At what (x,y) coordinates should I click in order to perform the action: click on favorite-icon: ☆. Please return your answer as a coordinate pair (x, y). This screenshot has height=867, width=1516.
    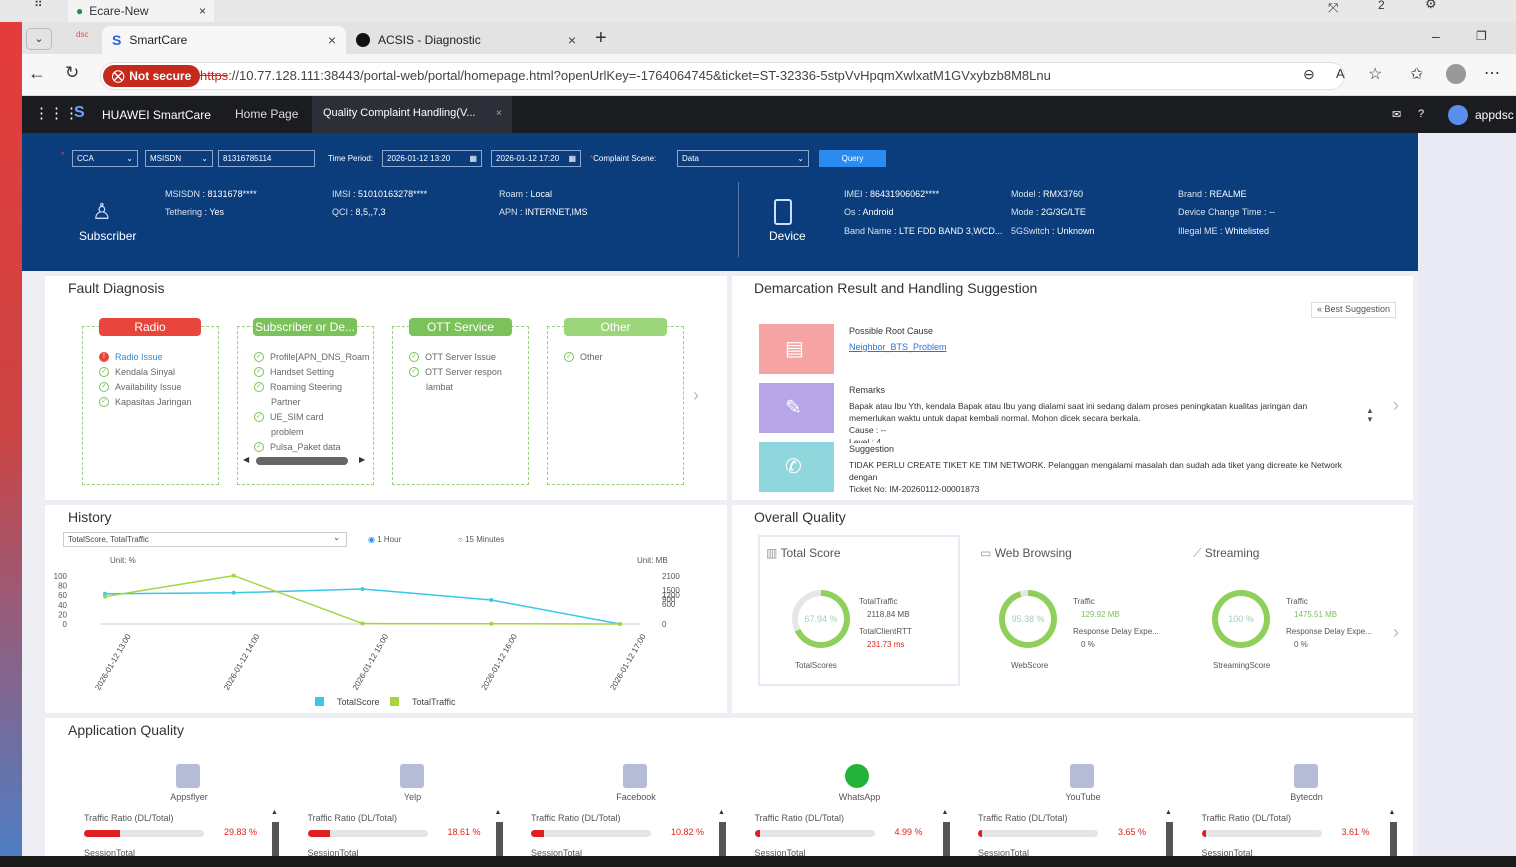
    Looking at the image, I should click on (1375, 74).